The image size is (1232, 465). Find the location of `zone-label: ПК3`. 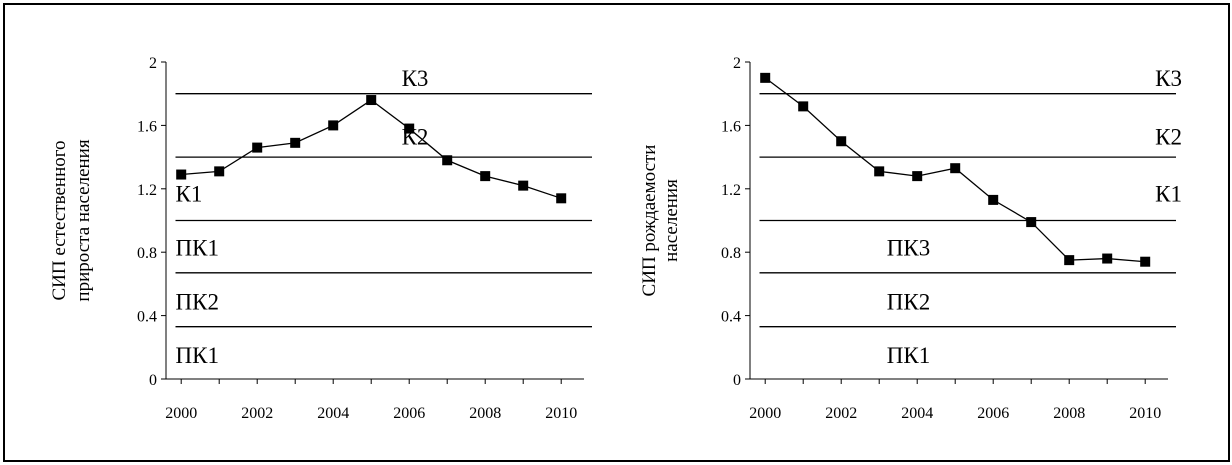

zone-label: ПК3 is located at coordinates (908, 247).